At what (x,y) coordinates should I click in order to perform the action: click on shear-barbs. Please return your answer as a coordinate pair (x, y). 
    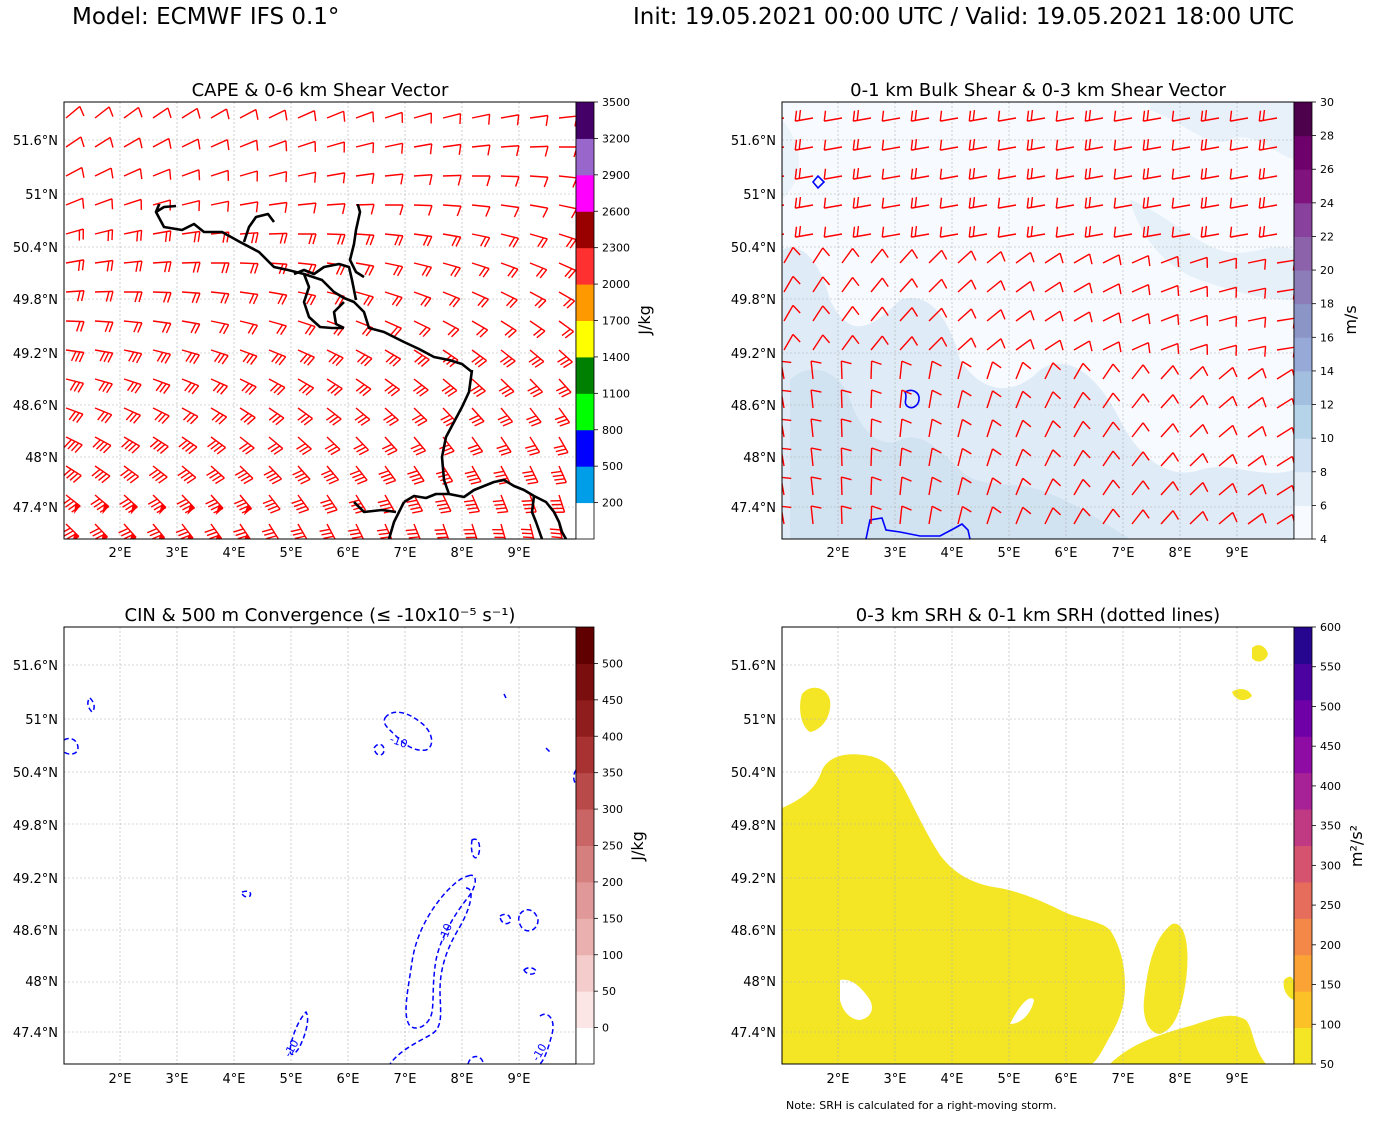
    Looking at the image, I should click on (320, 323).